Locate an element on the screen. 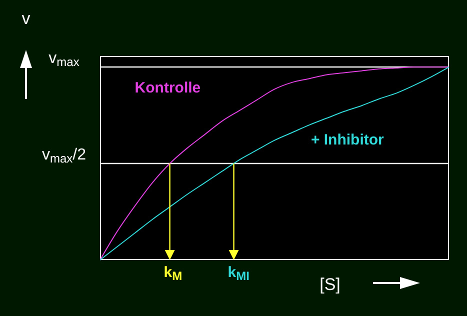 Image resolution: width=467 pixels, height=316 pixels. text: Kontrolle is located at coordinates (167, 88).